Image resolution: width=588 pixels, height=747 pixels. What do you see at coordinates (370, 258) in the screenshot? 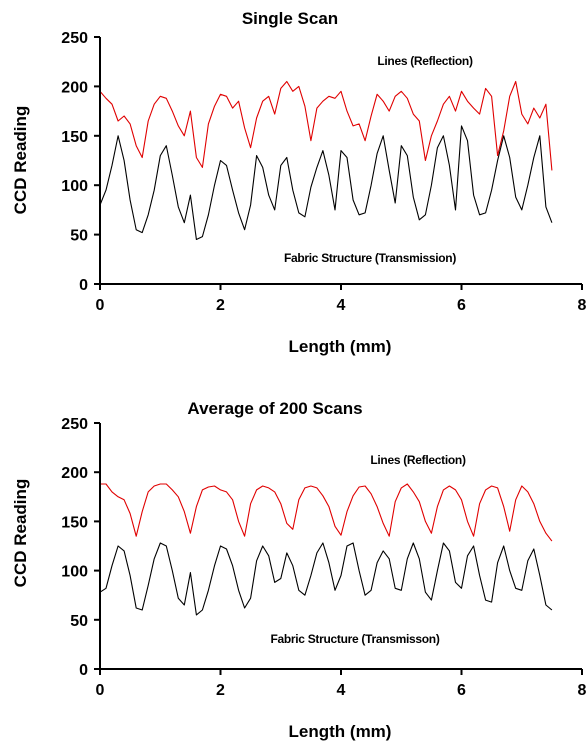
I see `annotation-transmission: Fabric Structure (Transmission)` at bounding box center [370, 258].